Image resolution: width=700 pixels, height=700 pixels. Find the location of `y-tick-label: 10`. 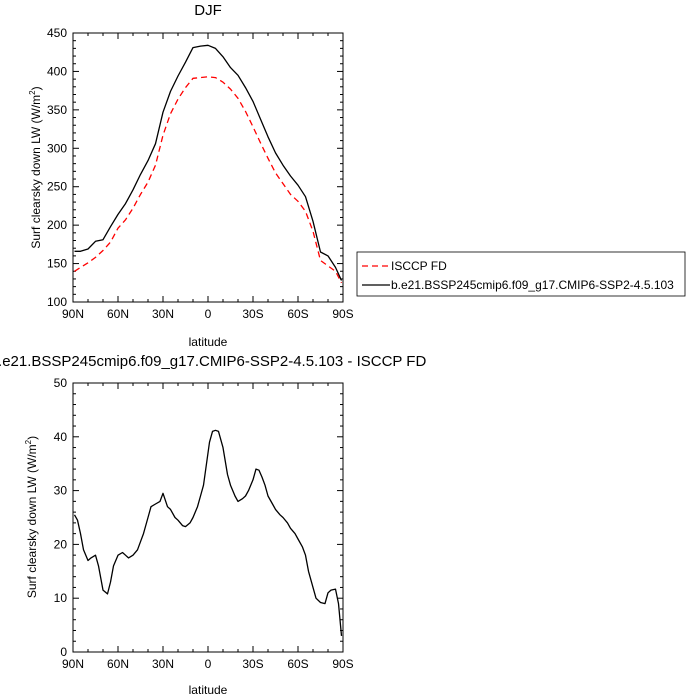

y-tick-label: 10 is located at coordinates (61, 598).